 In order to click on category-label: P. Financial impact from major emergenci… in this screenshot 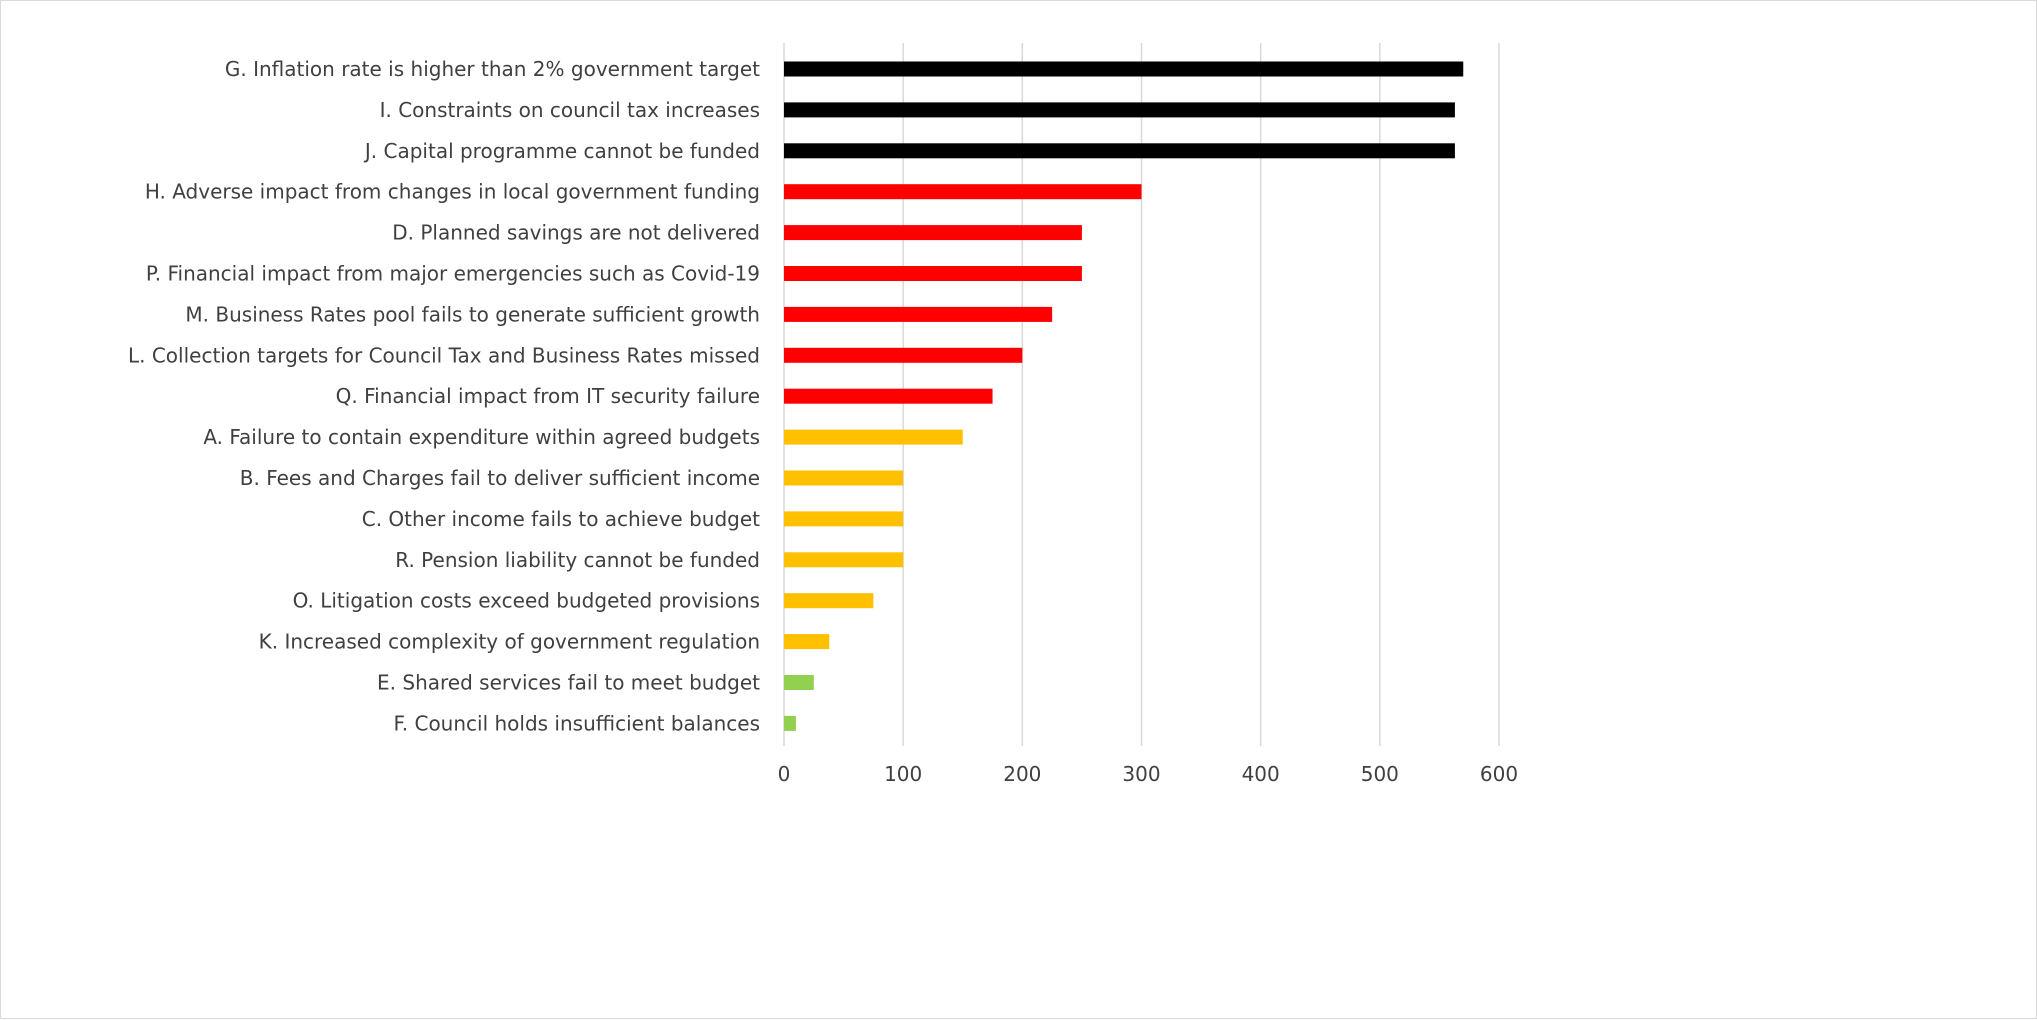, I will do `click(453, 274)`.